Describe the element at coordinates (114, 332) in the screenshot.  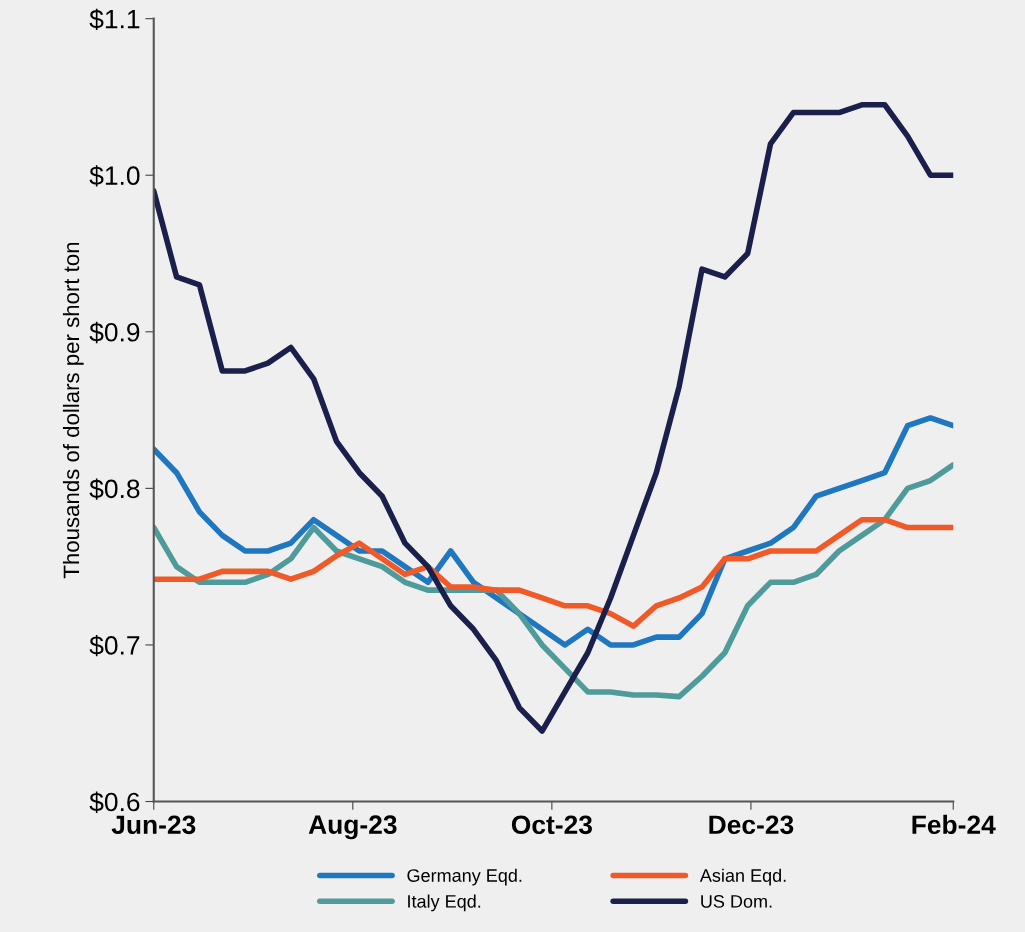
I see `y-tick-label: $0.9` at that location.